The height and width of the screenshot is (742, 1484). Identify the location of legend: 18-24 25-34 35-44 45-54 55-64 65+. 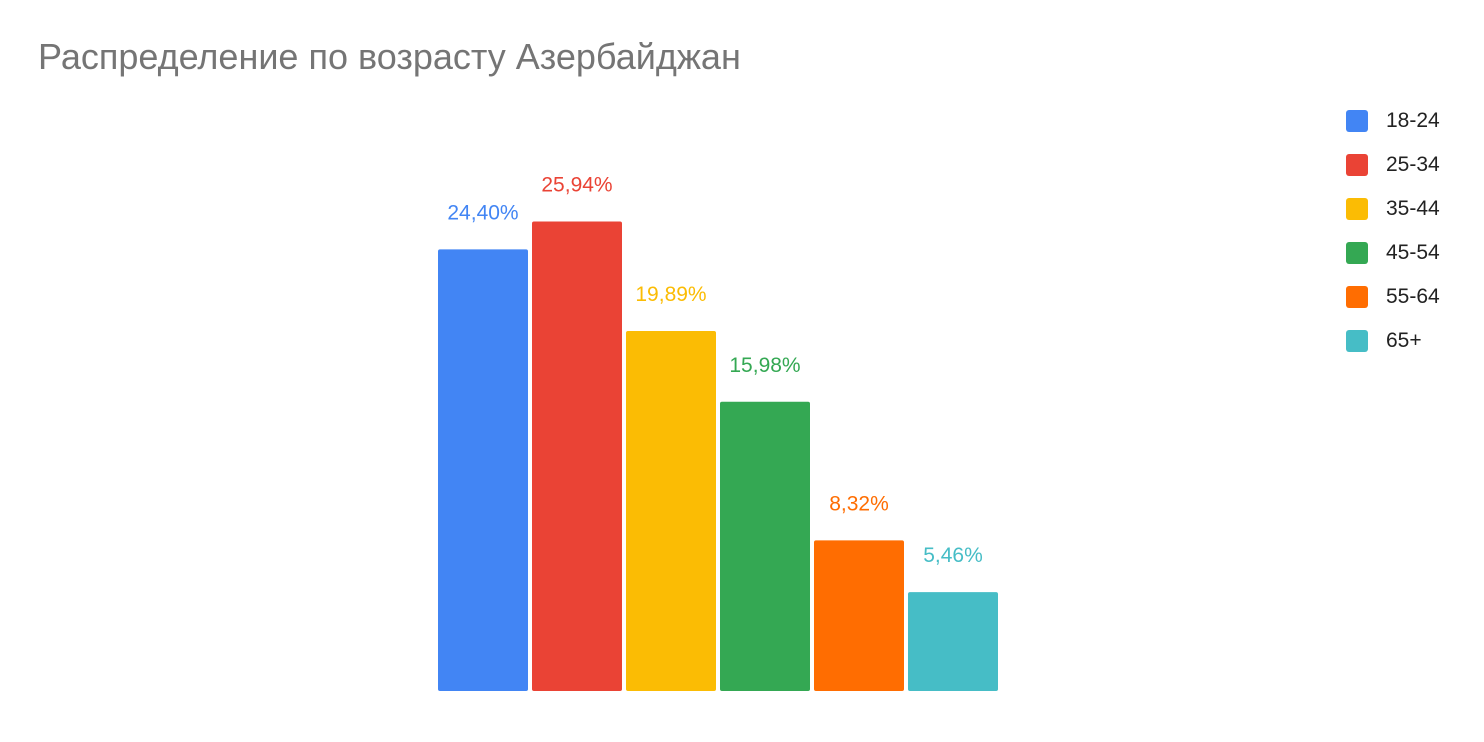
(1393, 231).